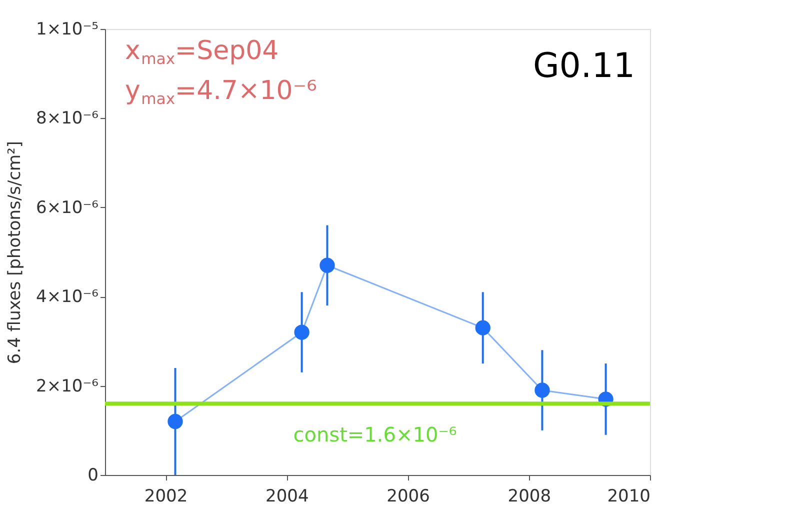  What do you see at coordinates (628, 496) in the screenshot?
I see `x-tick-label: 2010` at bounding box center [628, 496].